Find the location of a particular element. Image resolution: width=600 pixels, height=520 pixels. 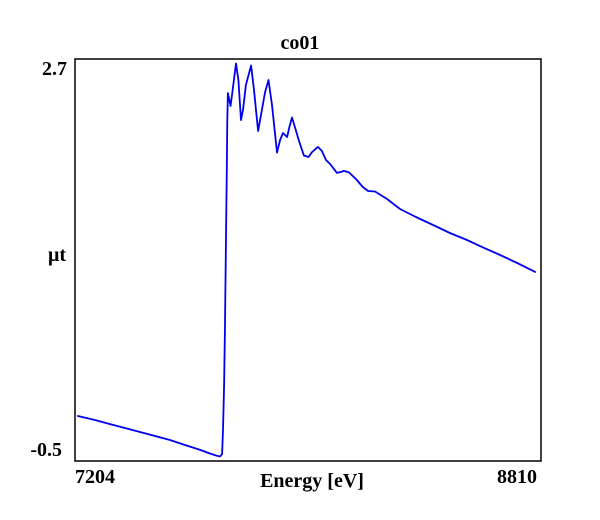

y-min-tick-label: -0.5 is located at coordinates (46, 450).